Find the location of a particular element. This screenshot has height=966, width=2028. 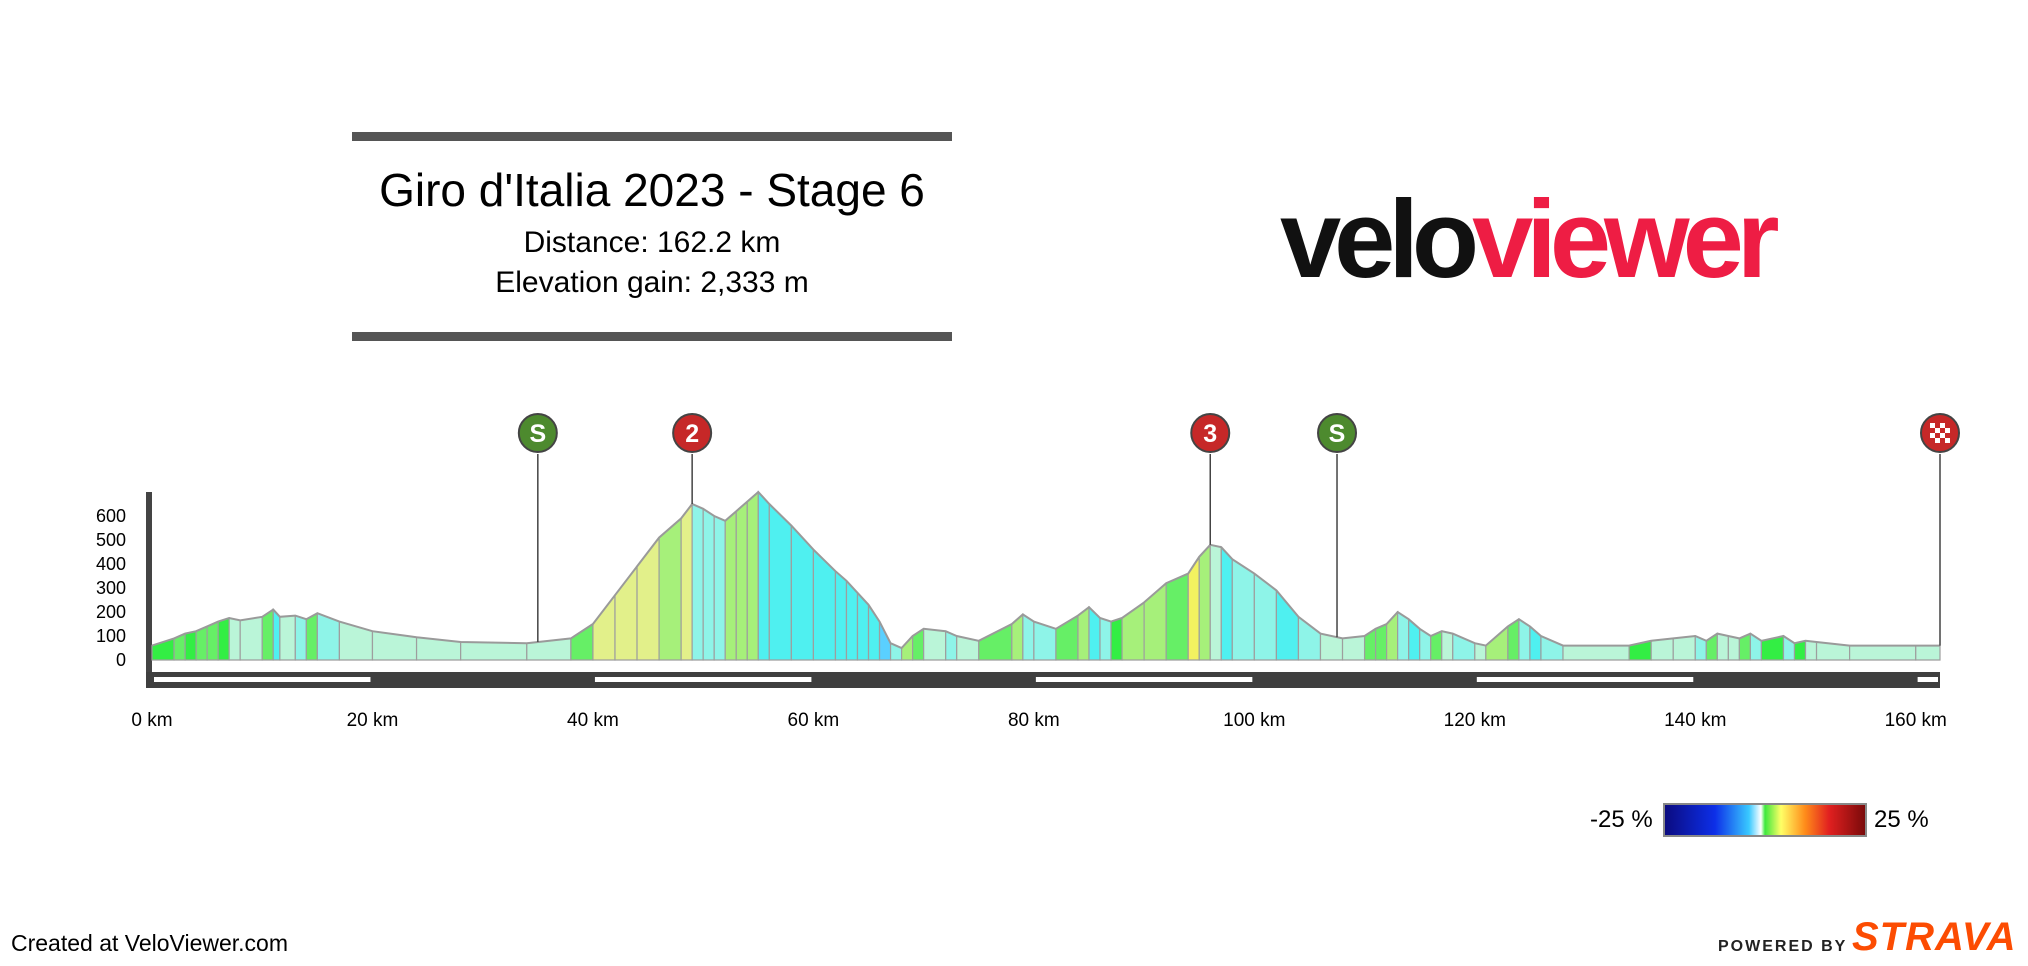

gradient-legend-min: -25 % is located at coordinates (1621, 819).